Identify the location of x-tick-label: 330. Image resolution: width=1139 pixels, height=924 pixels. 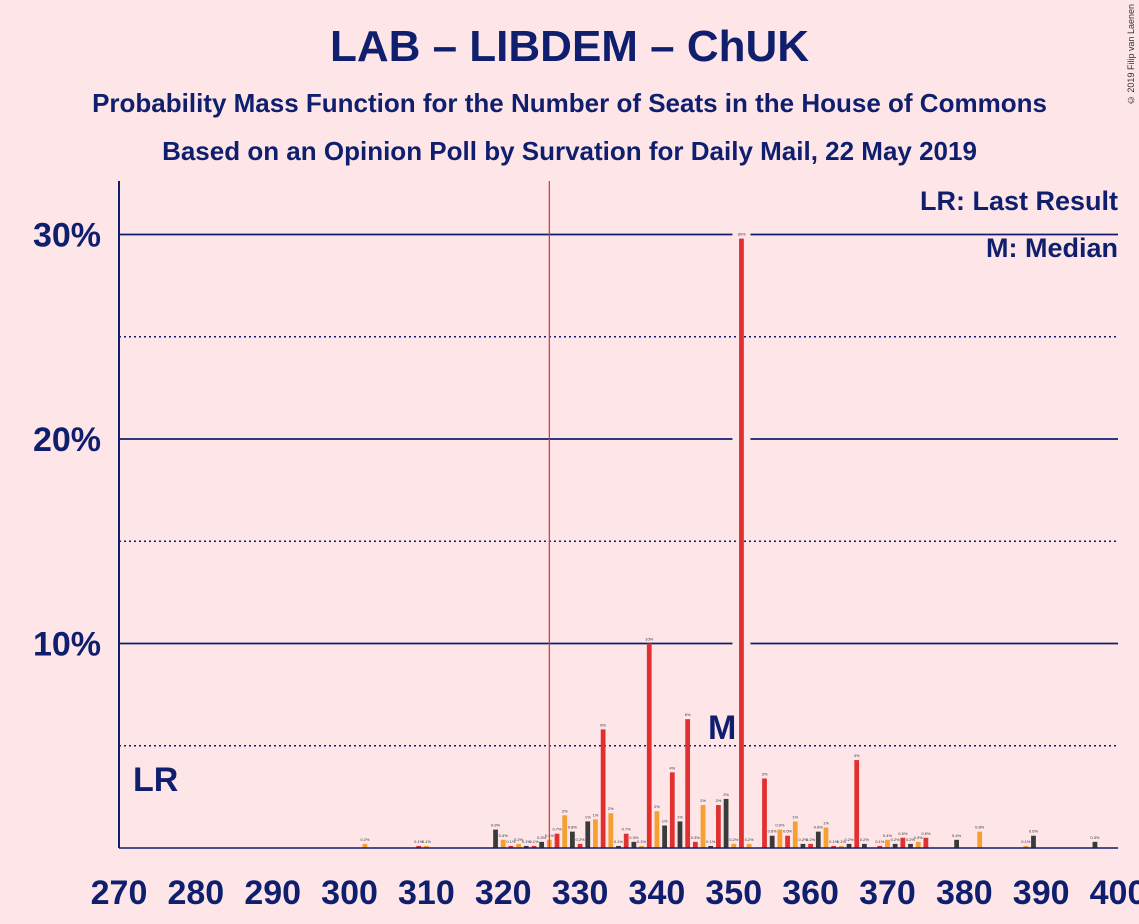
(580, 893).